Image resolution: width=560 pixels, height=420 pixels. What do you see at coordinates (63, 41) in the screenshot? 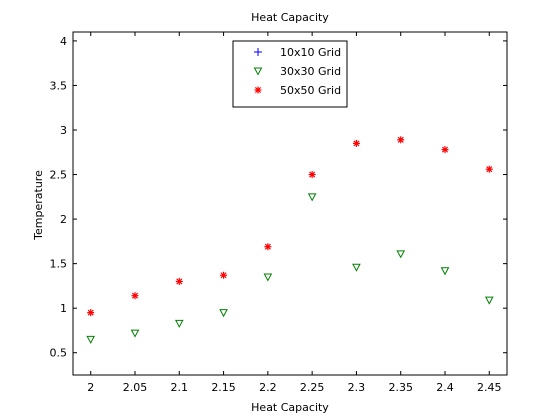
I see `y-tick-label: 4` at bounding box center [63, 41].